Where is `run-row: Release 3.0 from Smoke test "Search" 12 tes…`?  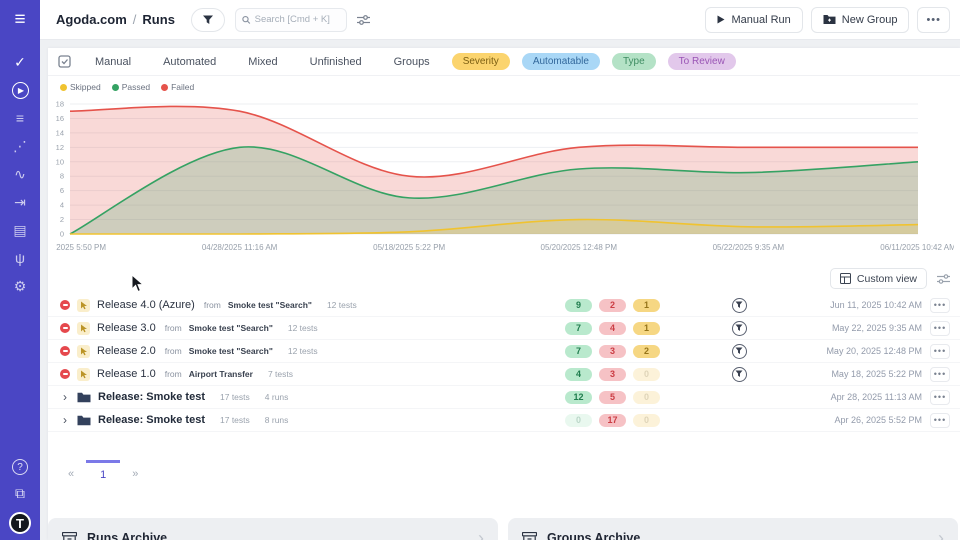 run-row: Release 3.0 from Smoke test "Search" 12 tes… is located at coordinates (504, 328).